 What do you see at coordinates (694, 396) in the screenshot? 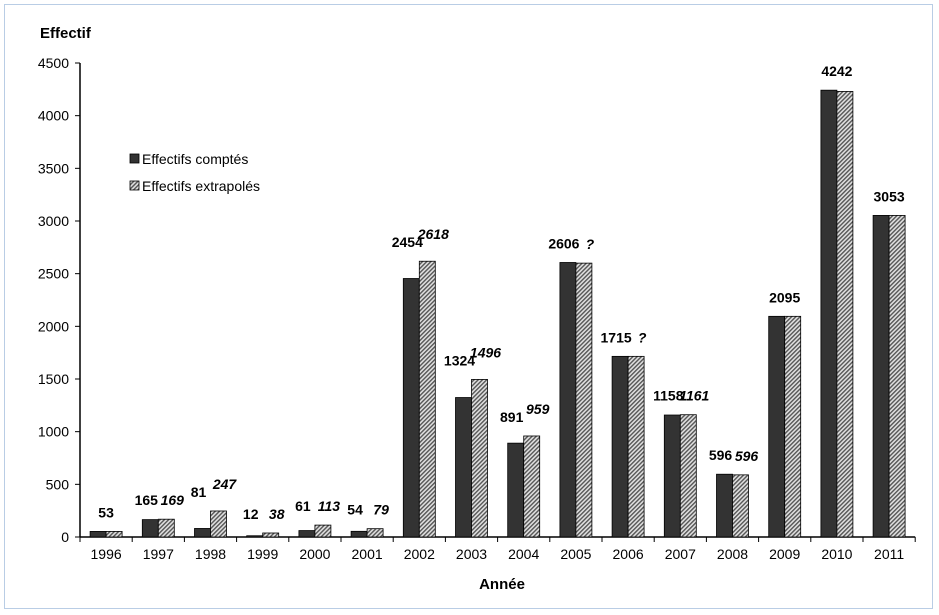
I see `data-label-extrapolated: 1161` at bounding box center [694, 396].